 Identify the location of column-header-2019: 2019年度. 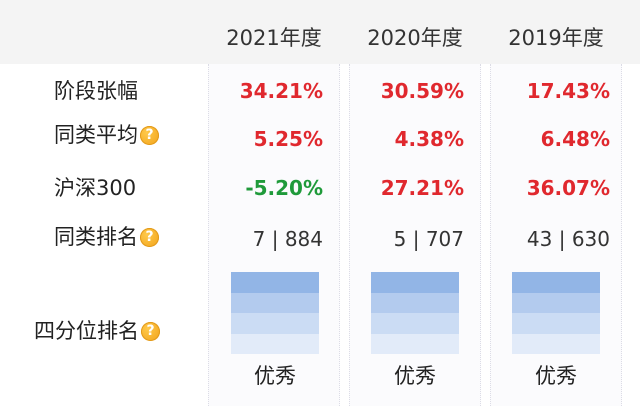
(556, 38).